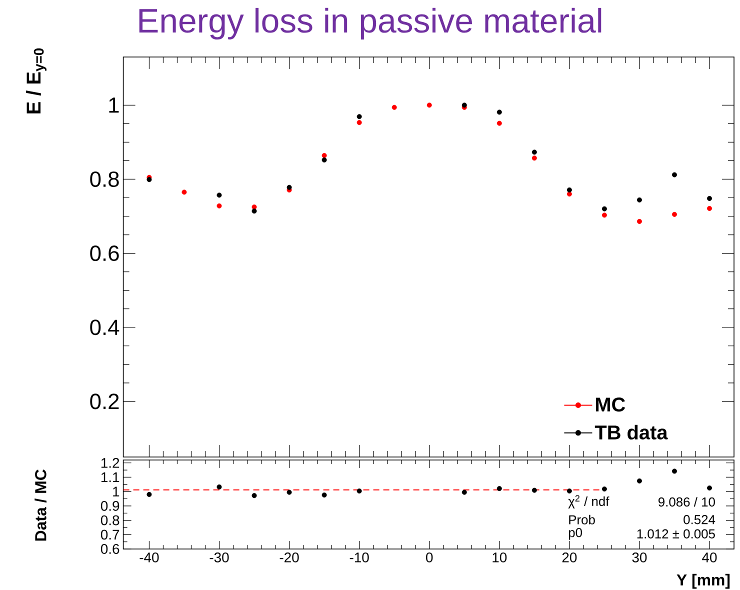 The image size is (740, 590). Describe the element at coordinates (700, 519) in the screenshot. I see `annotation: 0.524` at that location.